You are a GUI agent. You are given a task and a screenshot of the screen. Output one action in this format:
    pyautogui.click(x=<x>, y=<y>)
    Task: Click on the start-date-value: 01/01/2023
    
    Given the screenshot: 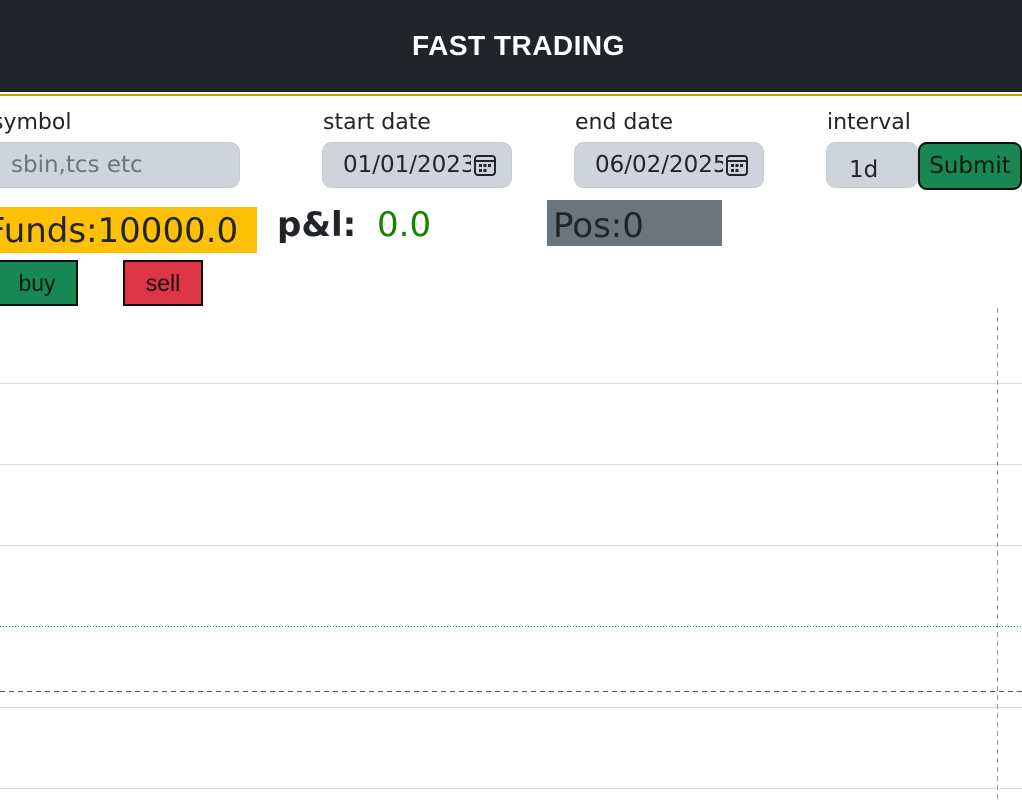 What is the action you would take?
    pyautogui.click(x=407, y=165)
    